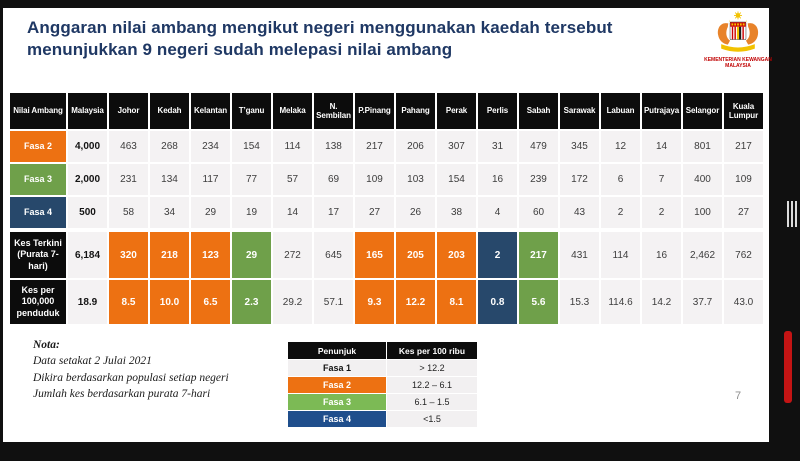 This screenshot has width=800, height=461. What do you see at coordinates (169, 179) in the screenshot?
I see `table-cell: 134` at bounding box center [169, 179].